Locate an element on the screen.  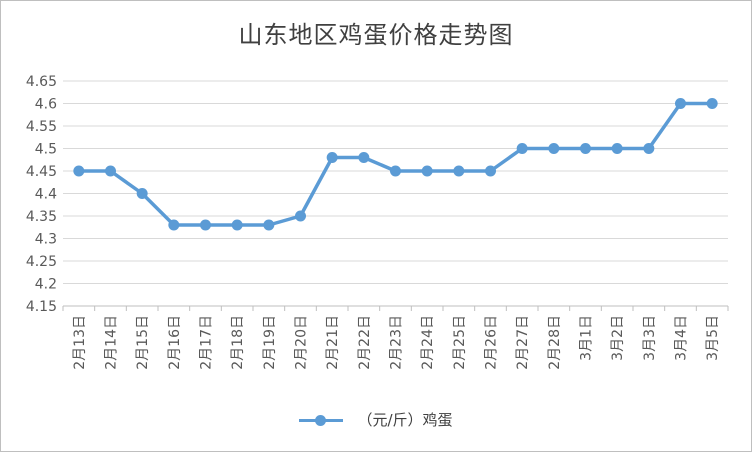
x-tick-label: 2月21日 is located at coordinates (333, 342).